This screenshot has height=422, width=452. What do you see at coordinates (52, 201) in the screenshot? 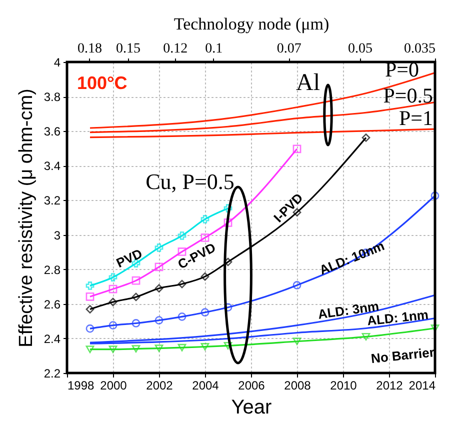
I see `y-tick-label: 3.2` at bounding box center [52, 201].